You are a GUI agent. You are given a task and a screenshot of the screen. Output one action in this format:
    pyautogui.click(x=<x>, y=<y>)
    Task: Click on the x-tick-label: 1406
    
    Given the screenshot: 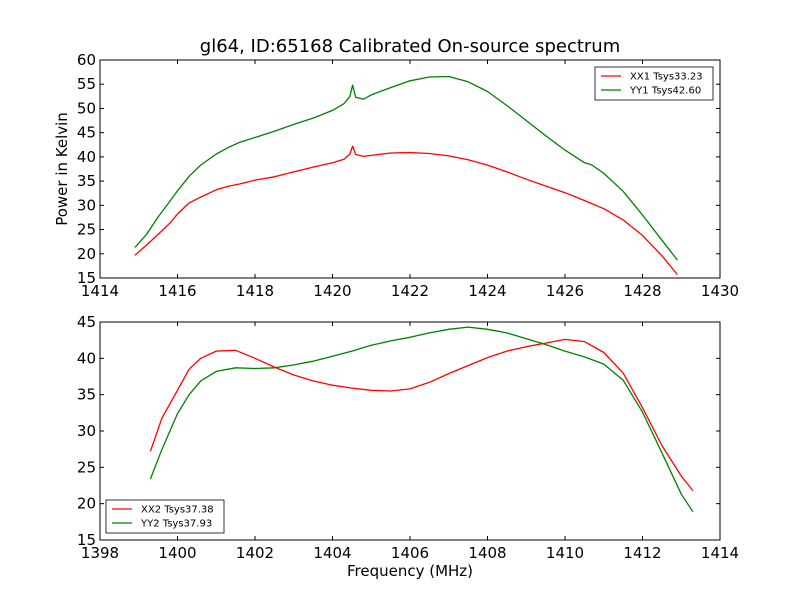 What is the action you would take?
    pyautogui.click(x=410, y=553)
    